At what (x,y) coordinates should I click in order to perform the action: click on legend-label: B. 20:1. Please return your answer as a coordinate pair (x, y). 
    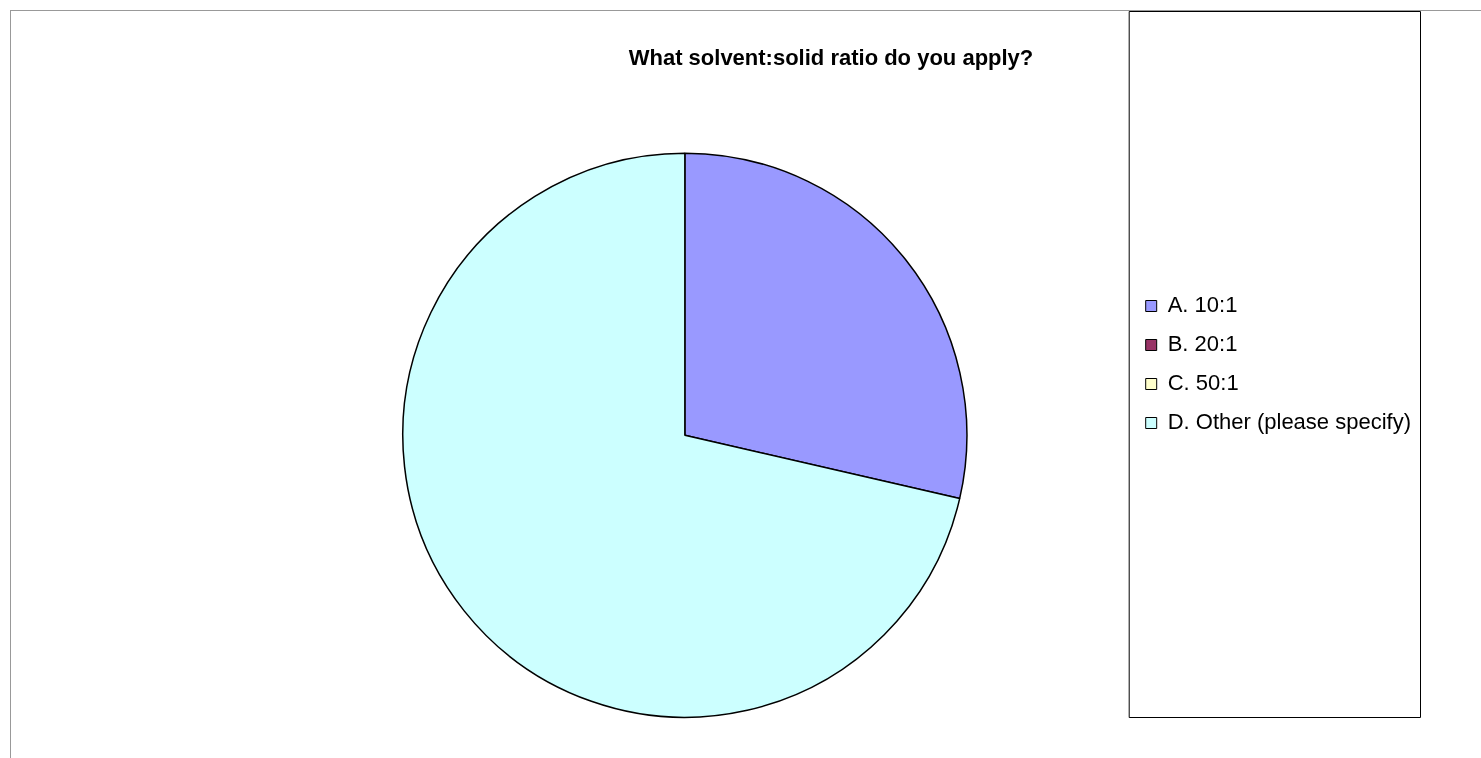
    Looking at the image, I should click on (1202, 344).